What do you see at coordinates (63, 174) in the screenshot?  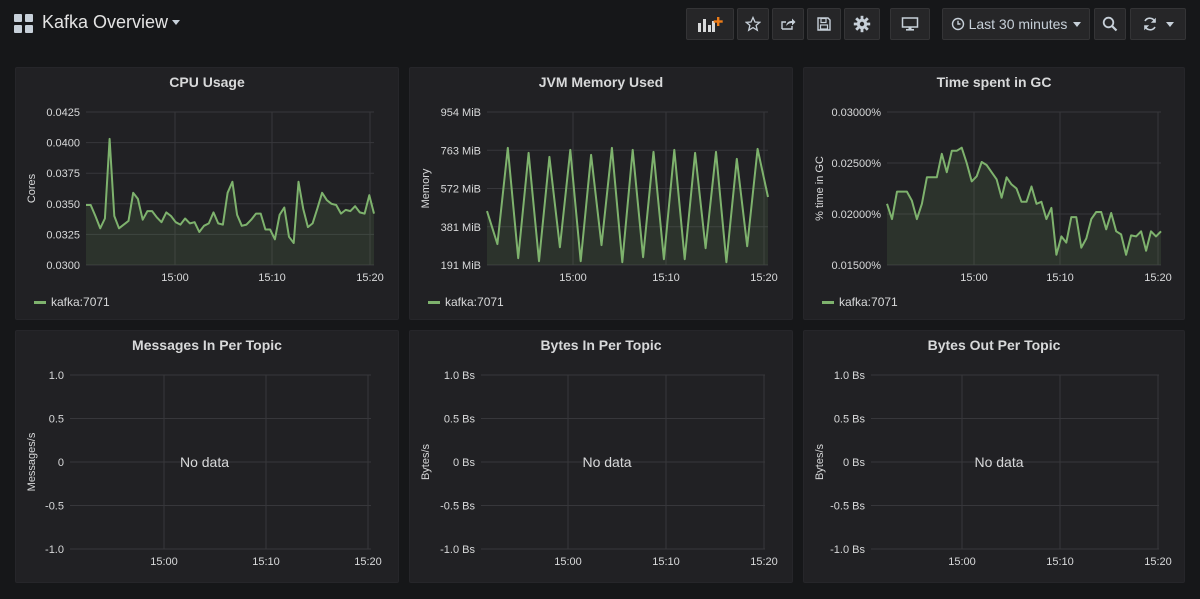 I see `y-tick-label: 0.0375` at bounding box center [63, 174].